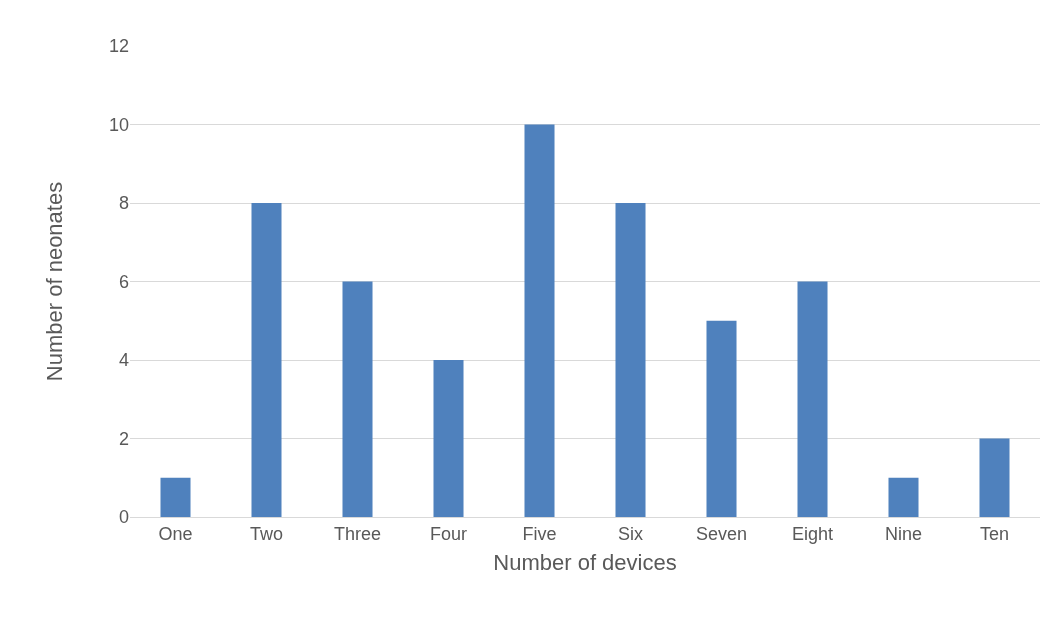 The image size is (1057, 623). Describe the element at coordinates (585, 563) in the screenshot. I see `x-axis-title: Number of devices` at that location.